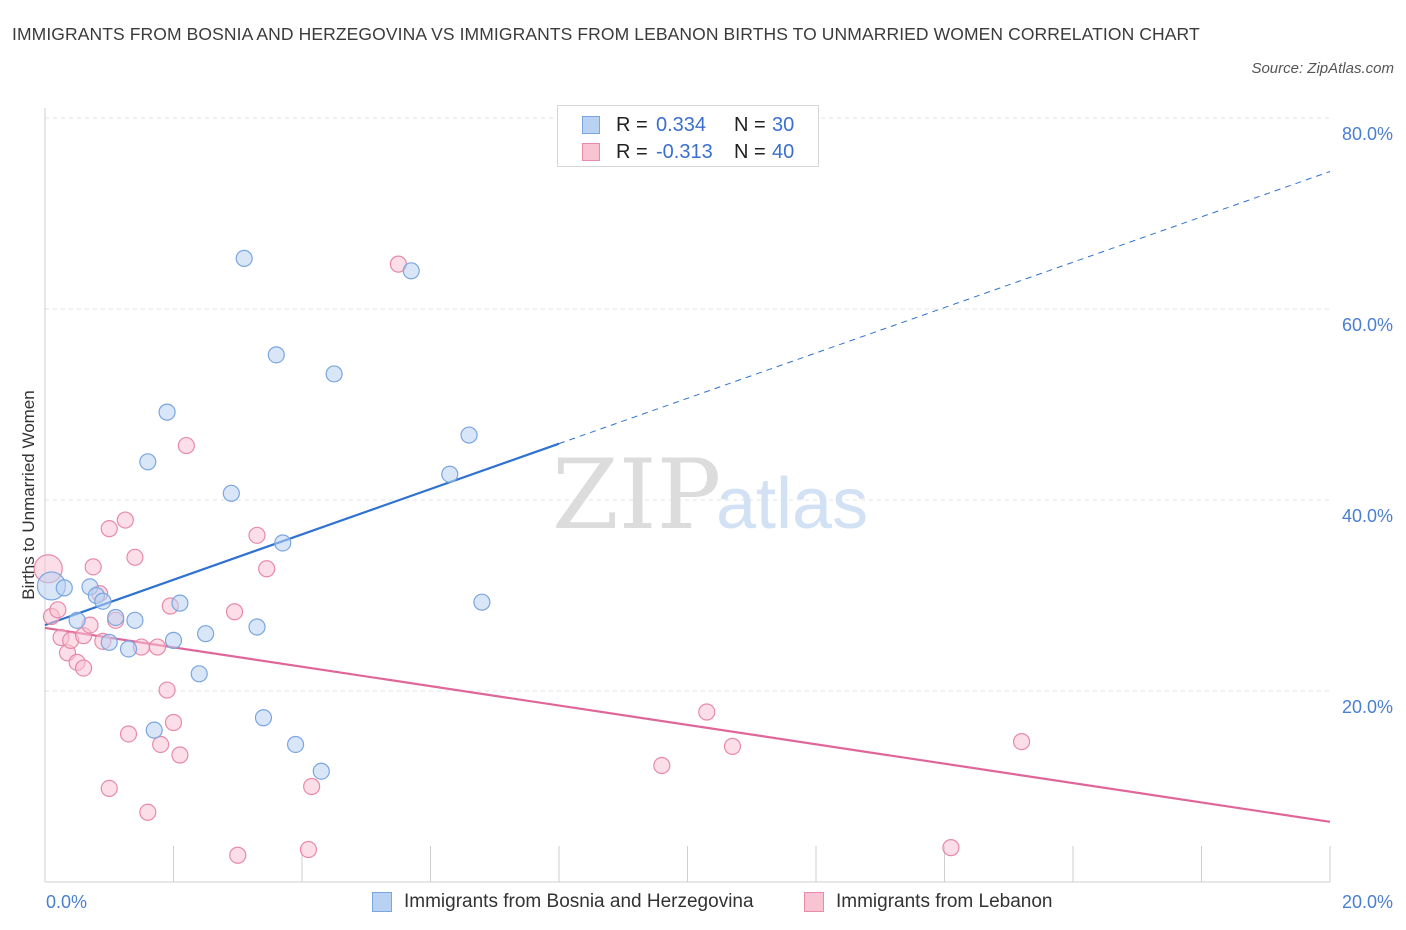 The height and width of the screenshot is (930, 1406). What do you see at coordinates (681, 124) in the screenshot?
I see `legend-r-value: 0.334` at bounding box center [681, 124].